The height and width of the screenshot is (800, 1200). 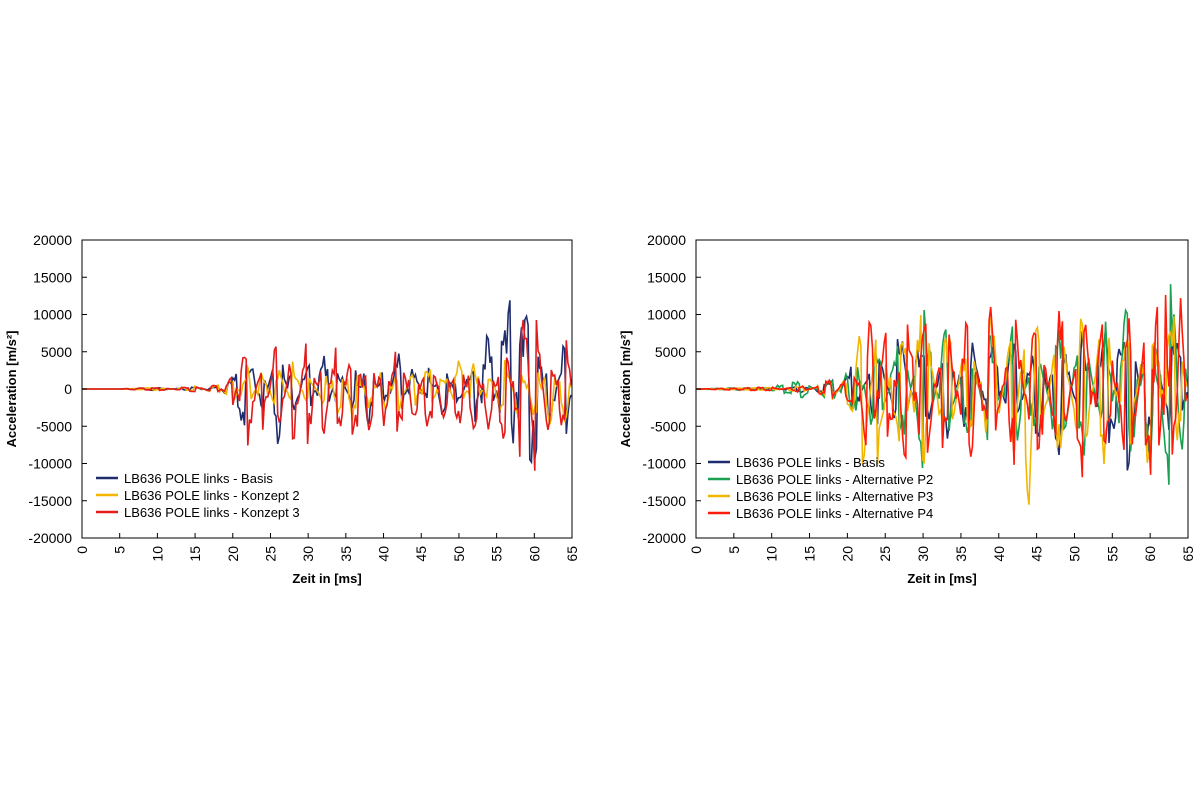 What do you see at coordinates (212, 512) in the screenshot?
I see `legend-entry: LB636 POLE links - Konzept 3` at bounding box center [212, 512].